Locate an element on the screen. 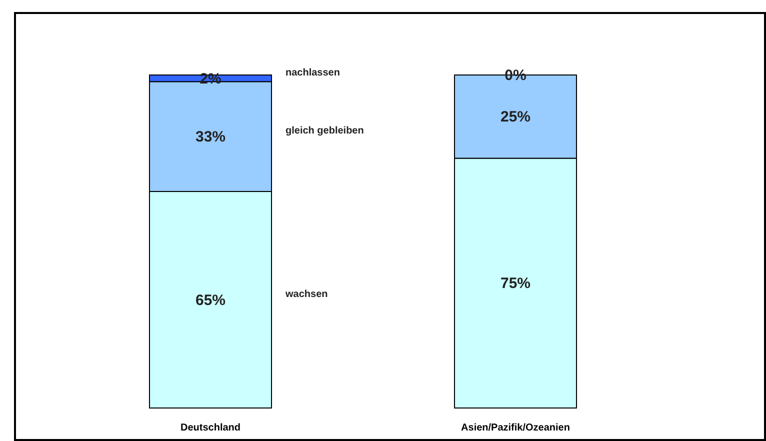 Image resolution: width=766 pixels, height=441 pixels. data-label: 75% is located at coordinates (515, 283).